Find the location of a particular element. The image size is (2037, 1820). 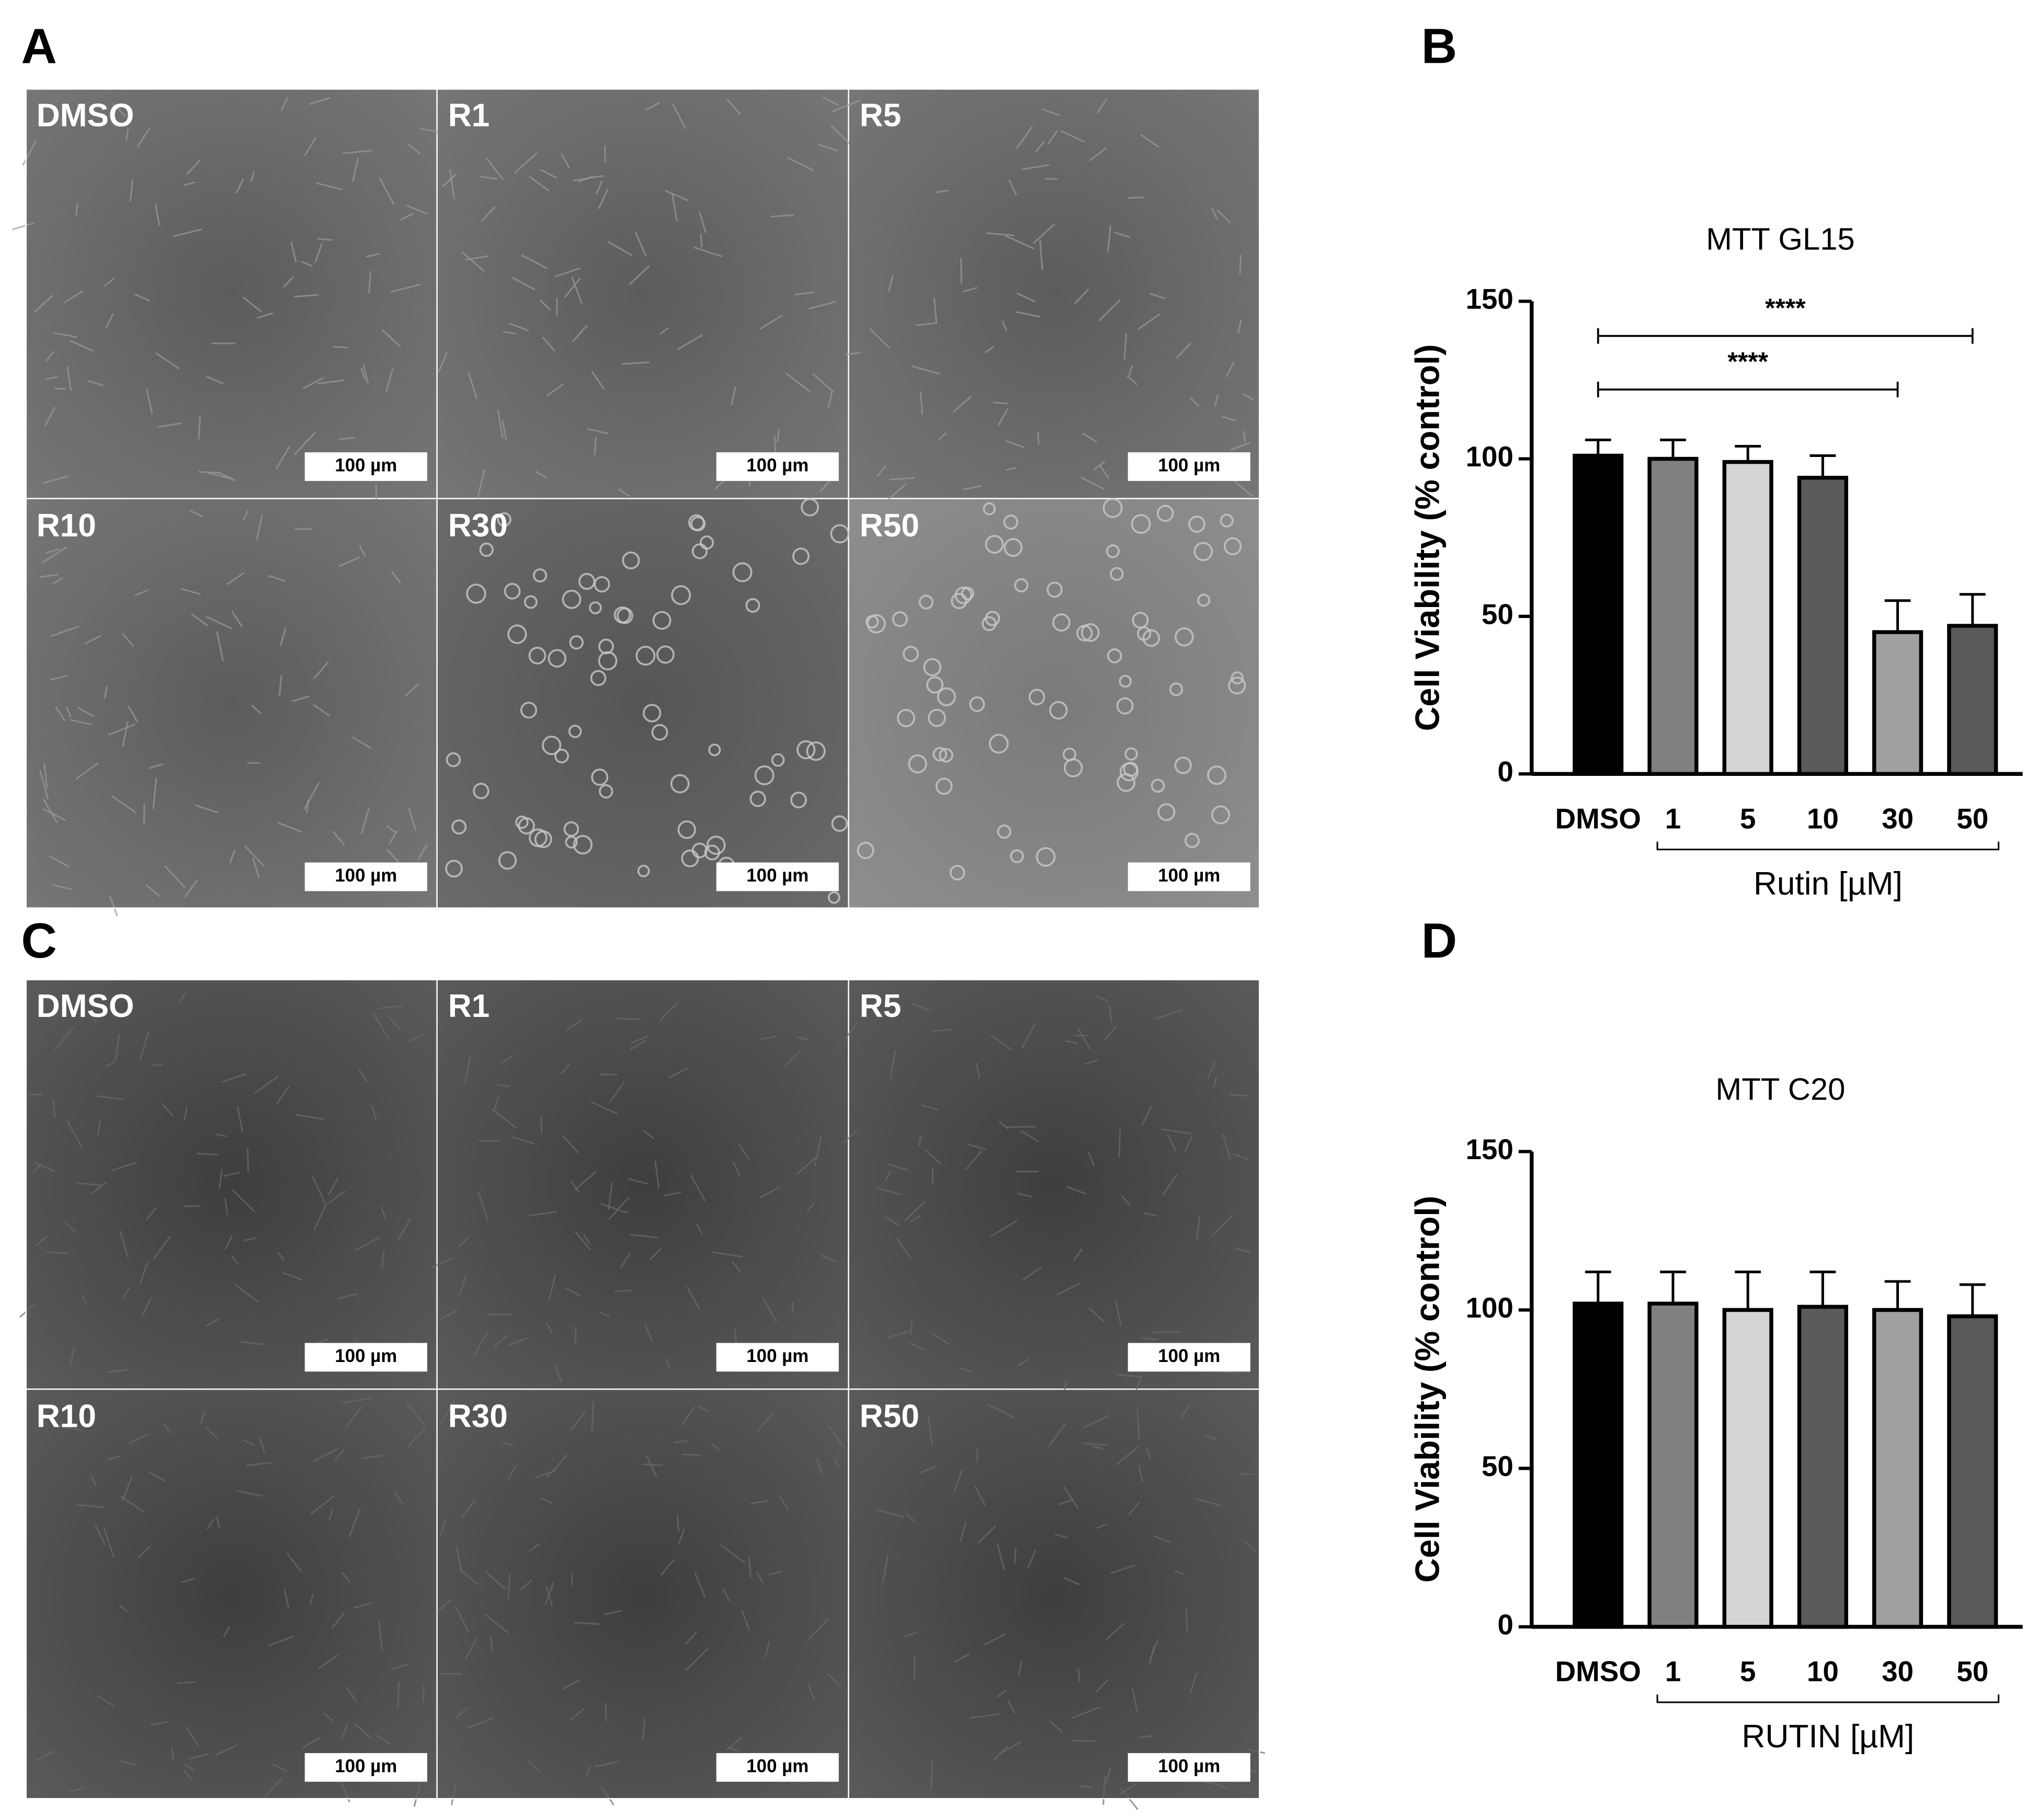

micrograph is located at coordinates (231, 293).